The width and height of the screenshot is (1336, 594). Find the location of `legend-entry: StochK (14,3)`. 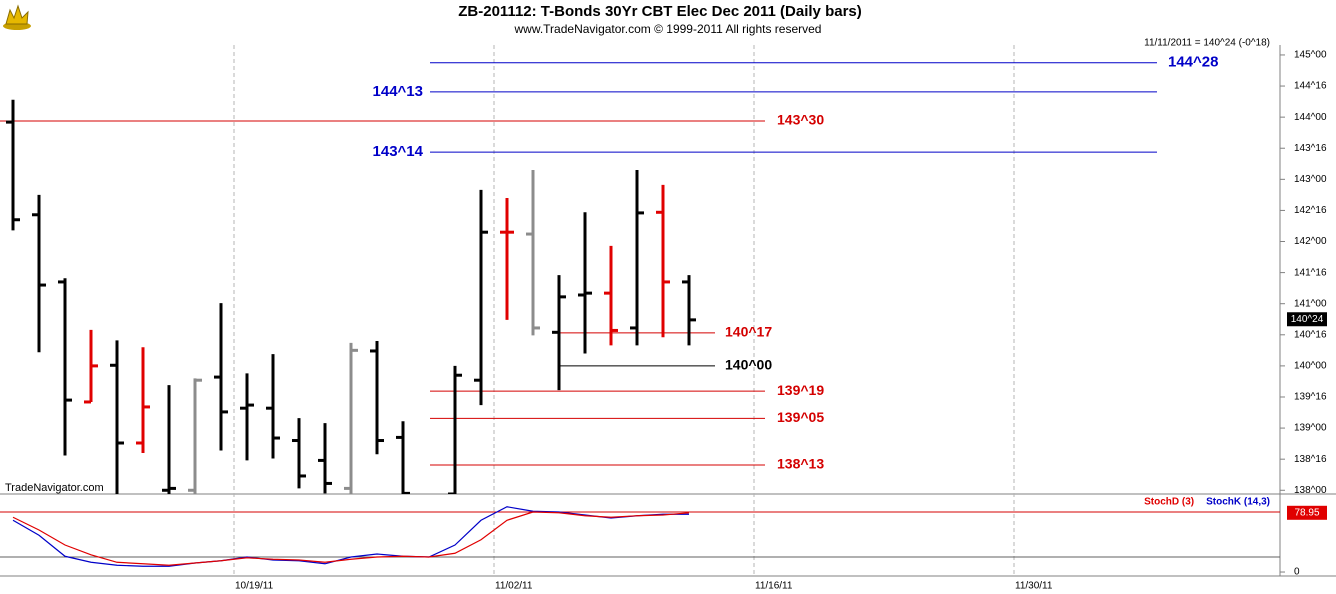

legend-entry: StochK (14,3) is located at coordinates (1238, 502).